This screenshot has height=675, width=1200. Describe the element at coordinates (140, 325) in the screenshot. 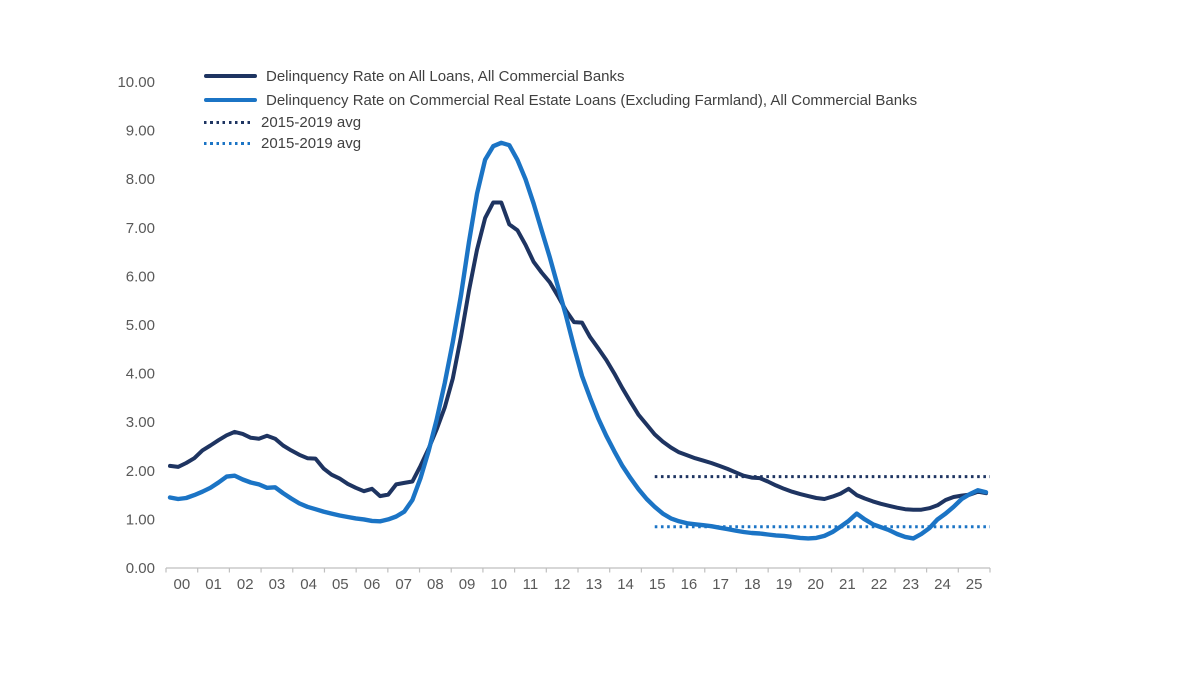

I see `y-tick-label: 5.00` at that location.